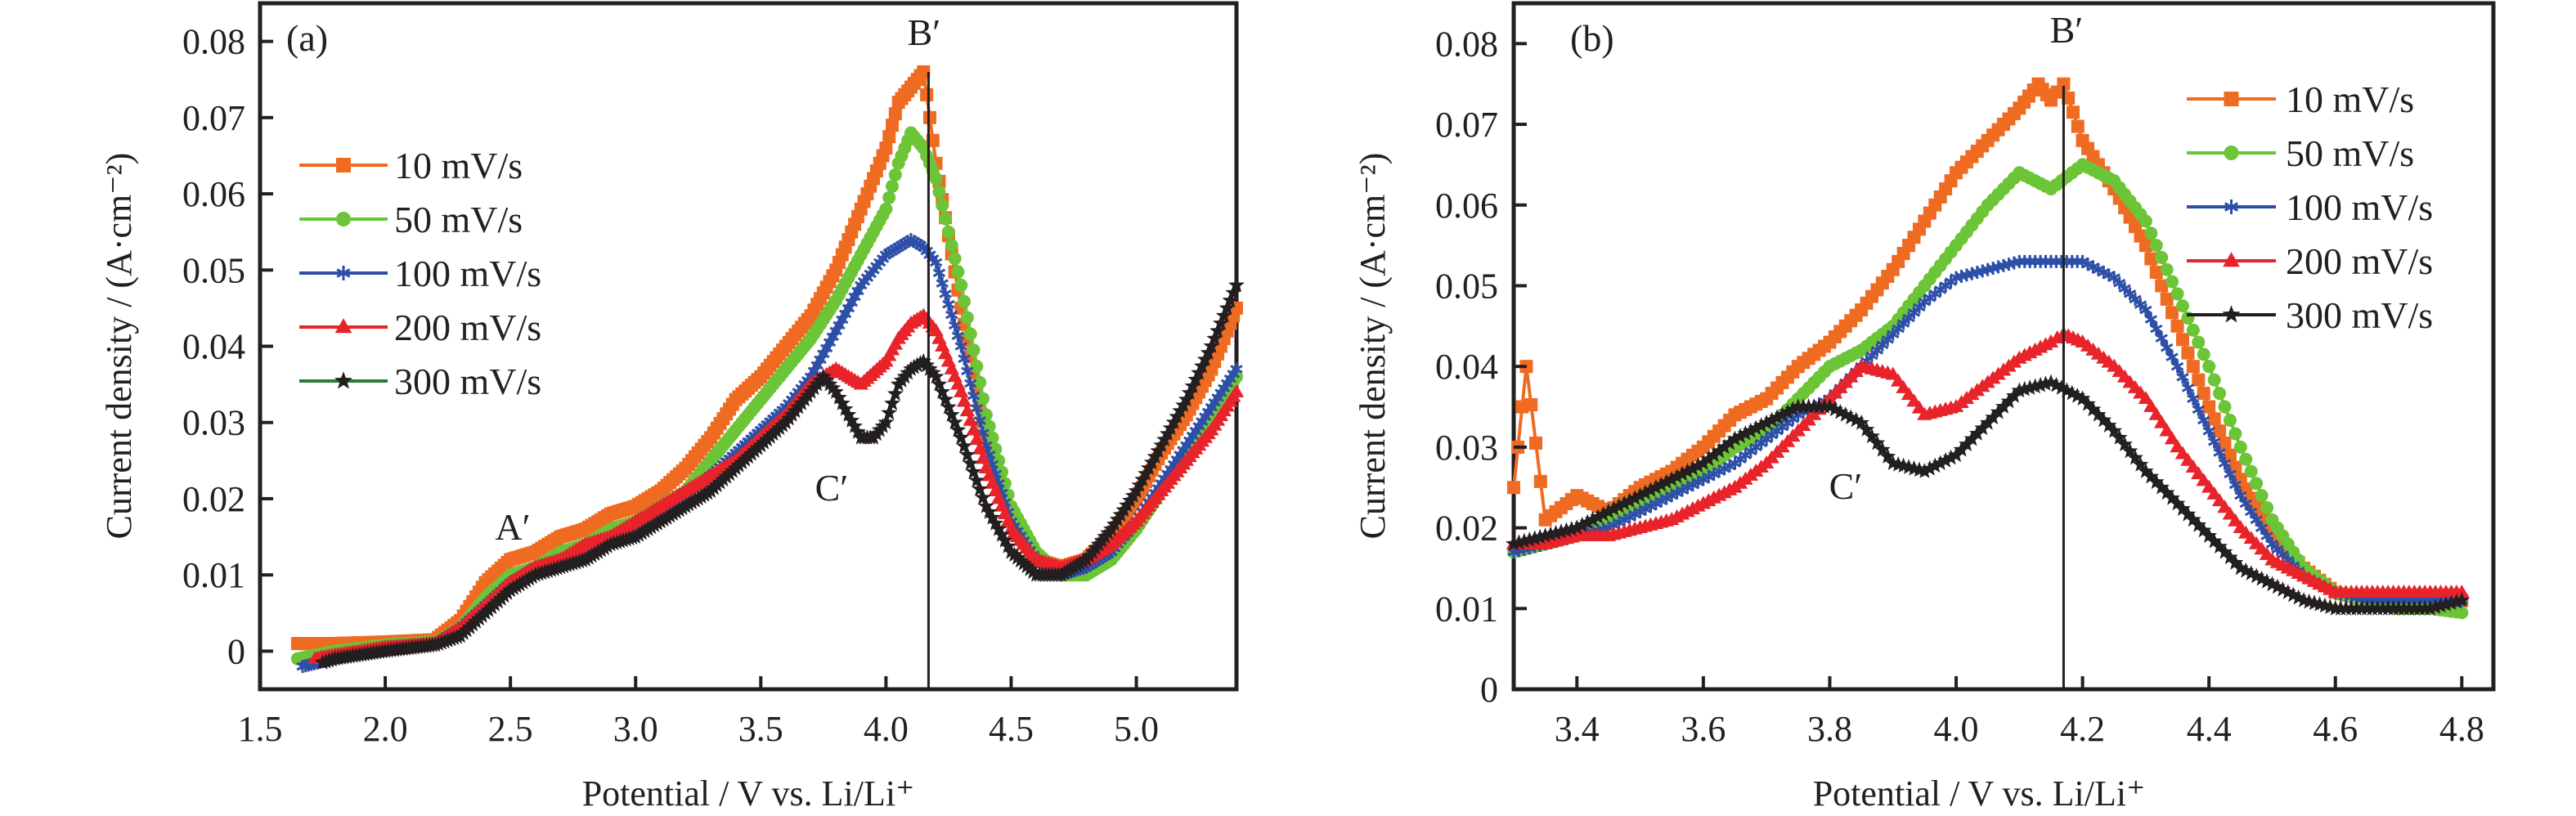 The height and width of the screenshot is (816, 2576). What do you see at coordinates (2461, 729) in the screenshot?
I see `x-tick-label: 4.8` at bounding box center [2461, 729].